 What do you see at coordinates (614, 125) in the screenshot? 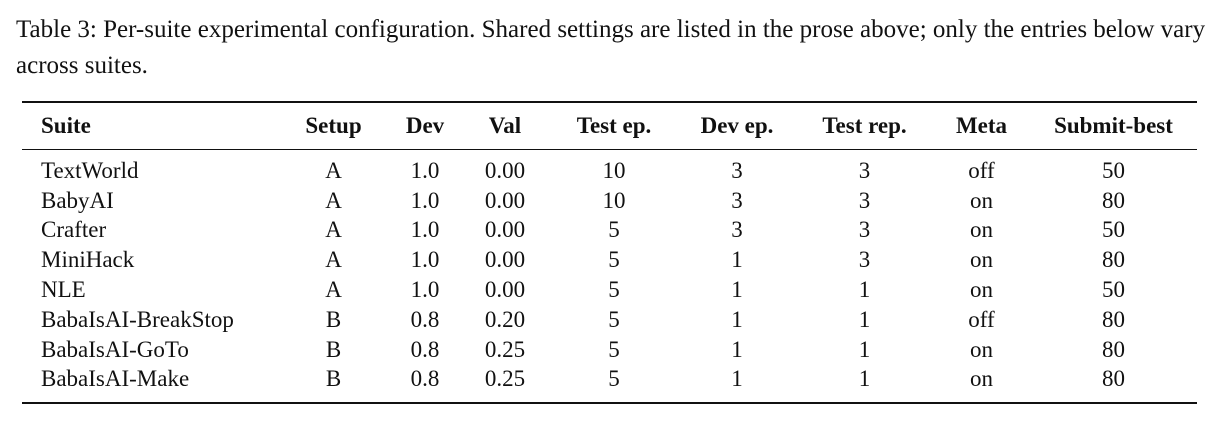
I see `header-test-ep: Test ep.` at bounding box center [614, 125].